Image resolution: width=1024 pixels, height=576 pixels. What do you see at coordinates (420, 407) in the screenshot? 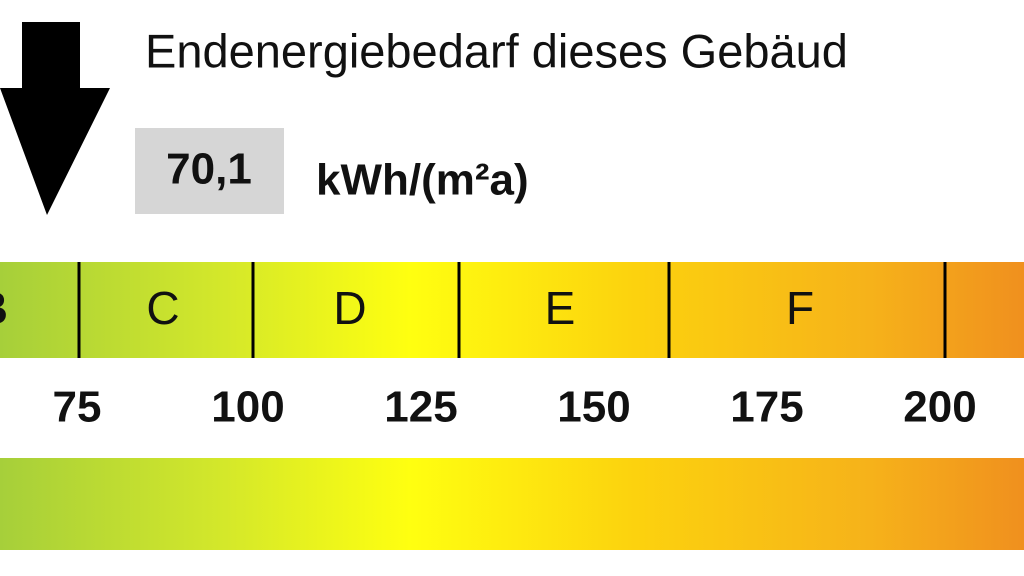
I see `tick-label: 125` at bounding box center [420, 407].